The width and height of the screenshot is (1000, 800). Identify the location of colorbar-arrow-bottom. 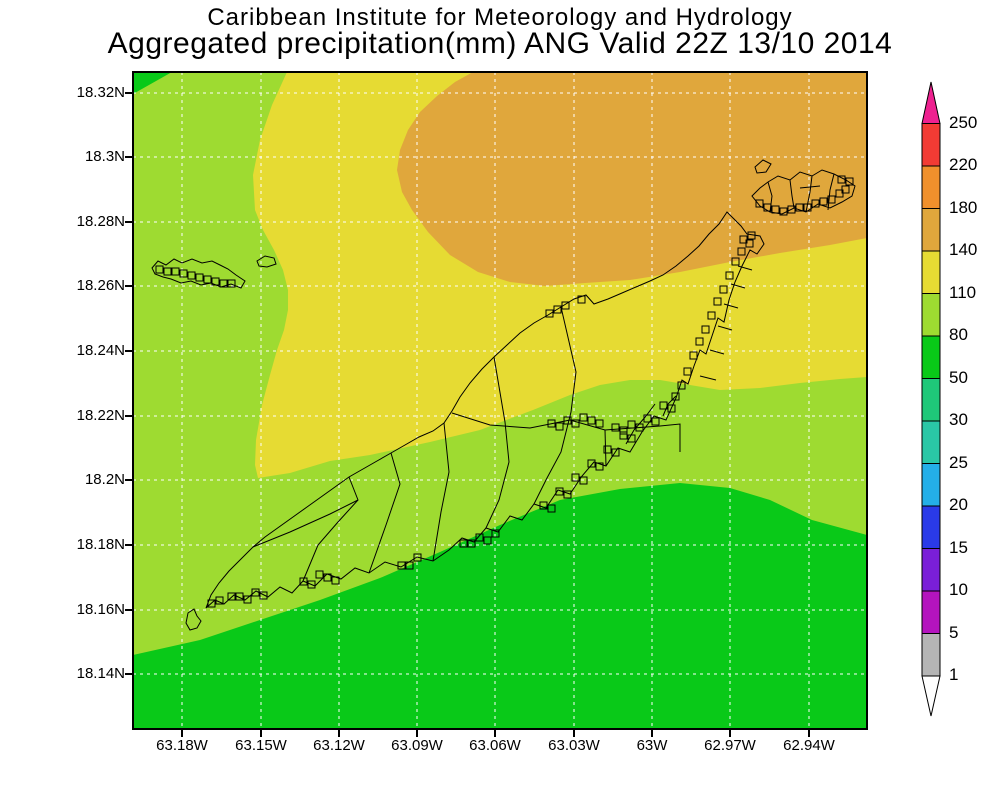
(931, 696).